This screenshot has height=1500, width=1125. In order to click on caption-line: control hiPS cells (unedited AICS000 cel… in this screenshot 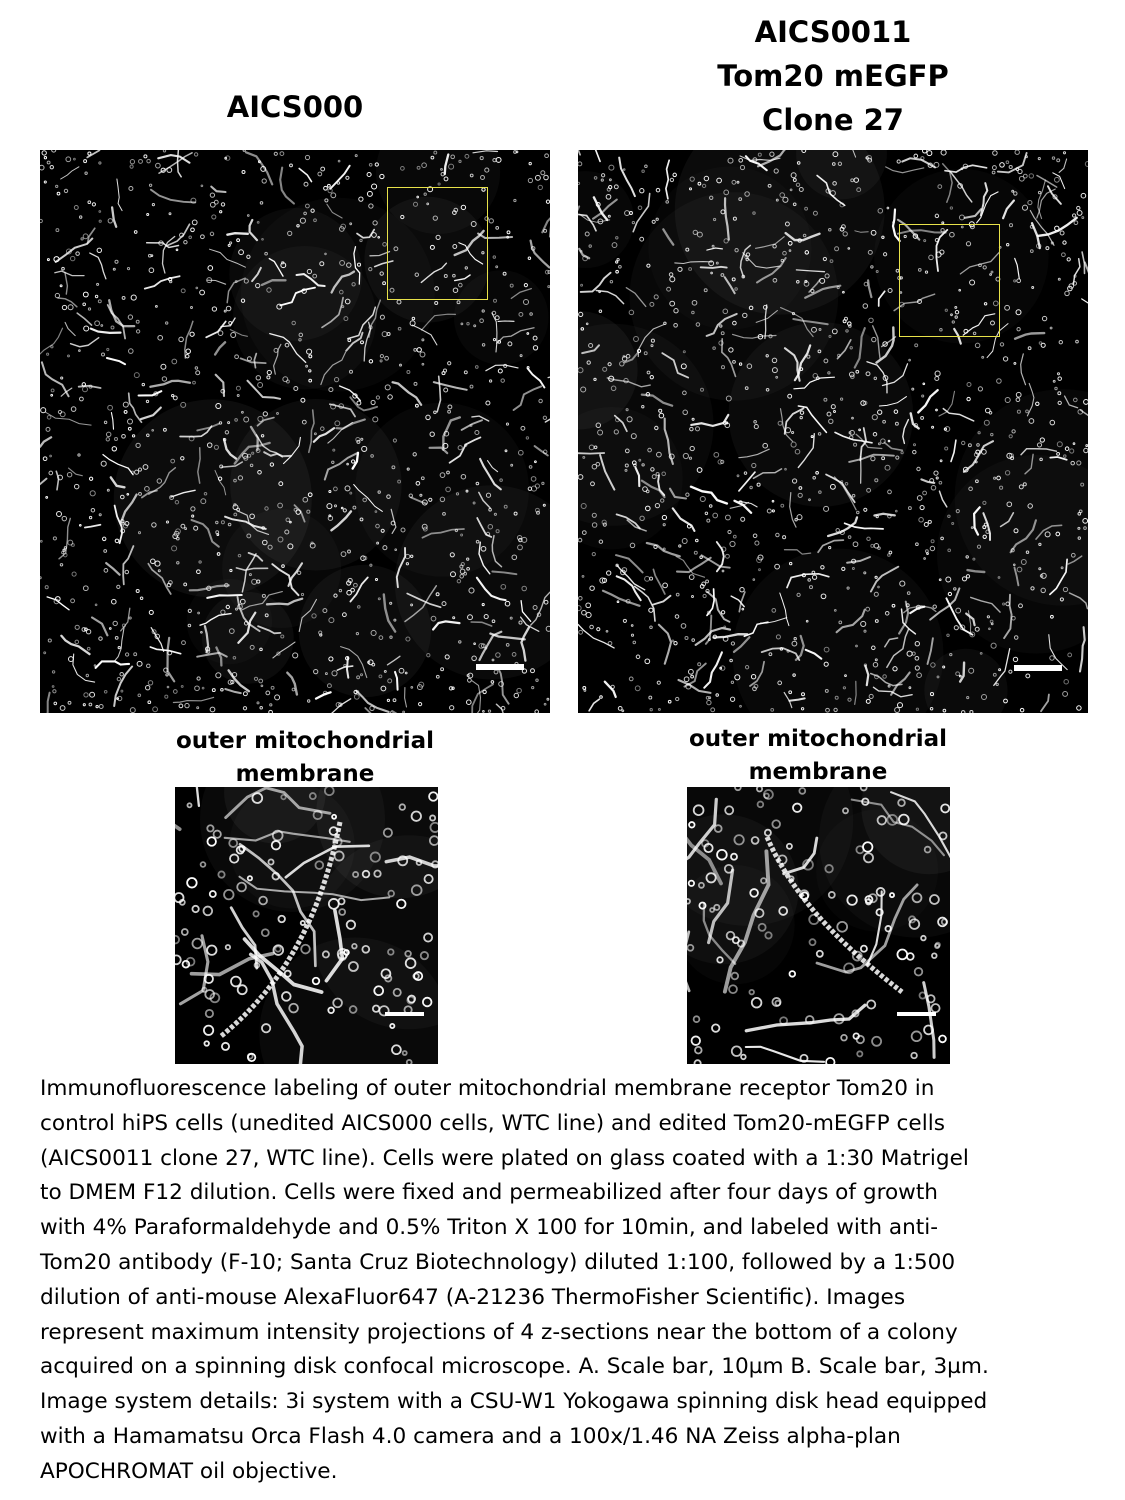, I will do `click(492, 1123)`.